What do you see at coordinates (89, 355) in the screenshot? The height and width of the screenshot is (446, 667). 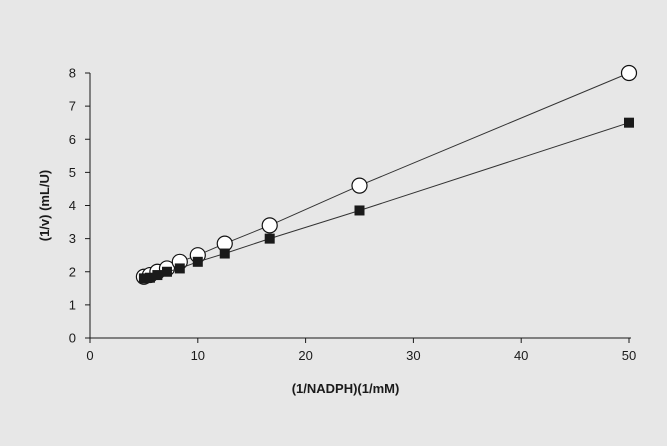 I see `x-tick-label: 0` at bounding box center [89, 355].